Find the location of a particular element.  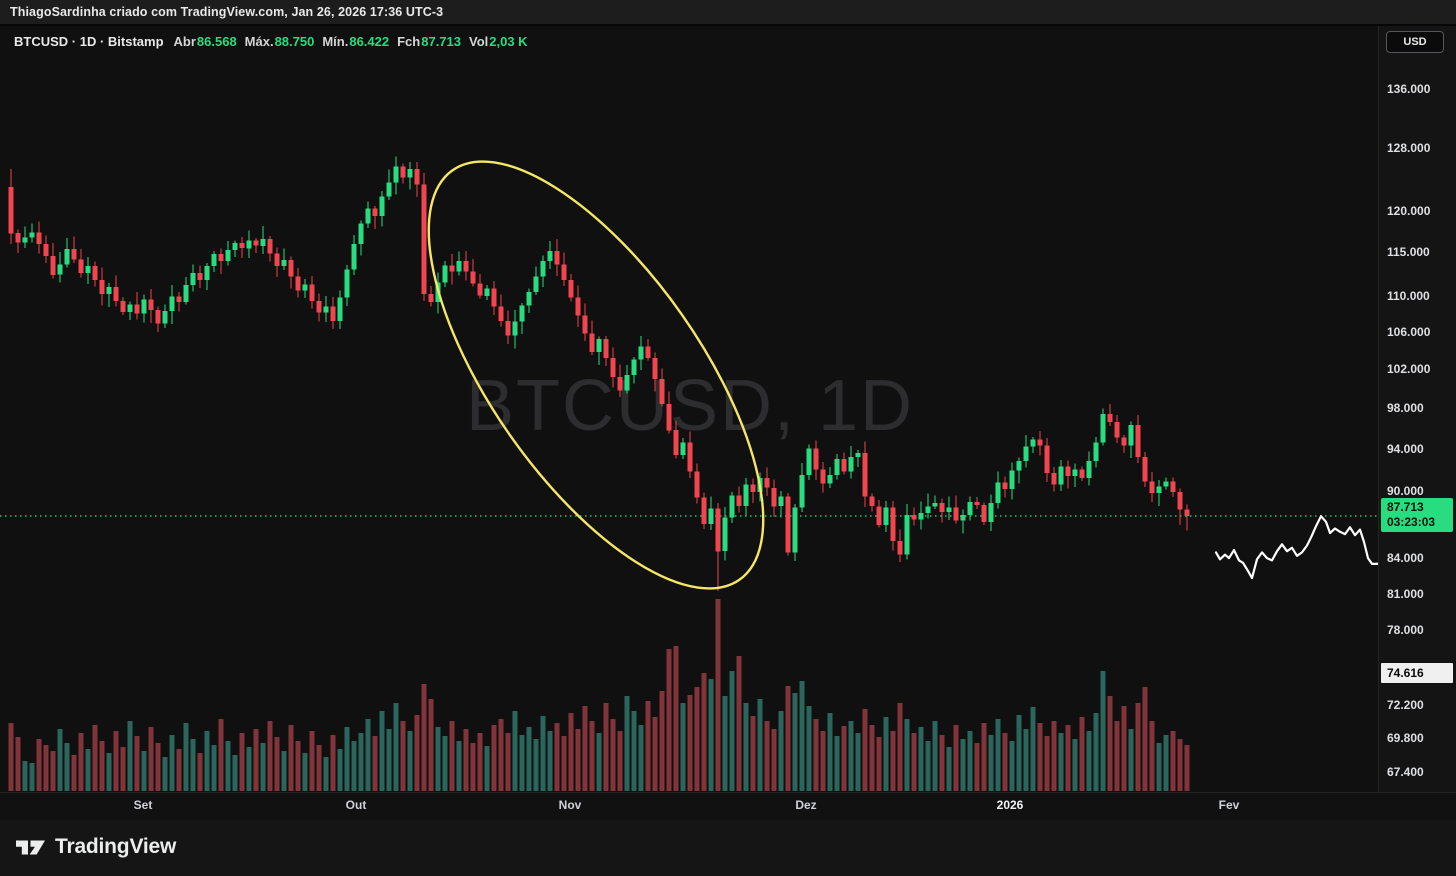

price-tick-label: 115.000 is located at coordinates (1408, 252).